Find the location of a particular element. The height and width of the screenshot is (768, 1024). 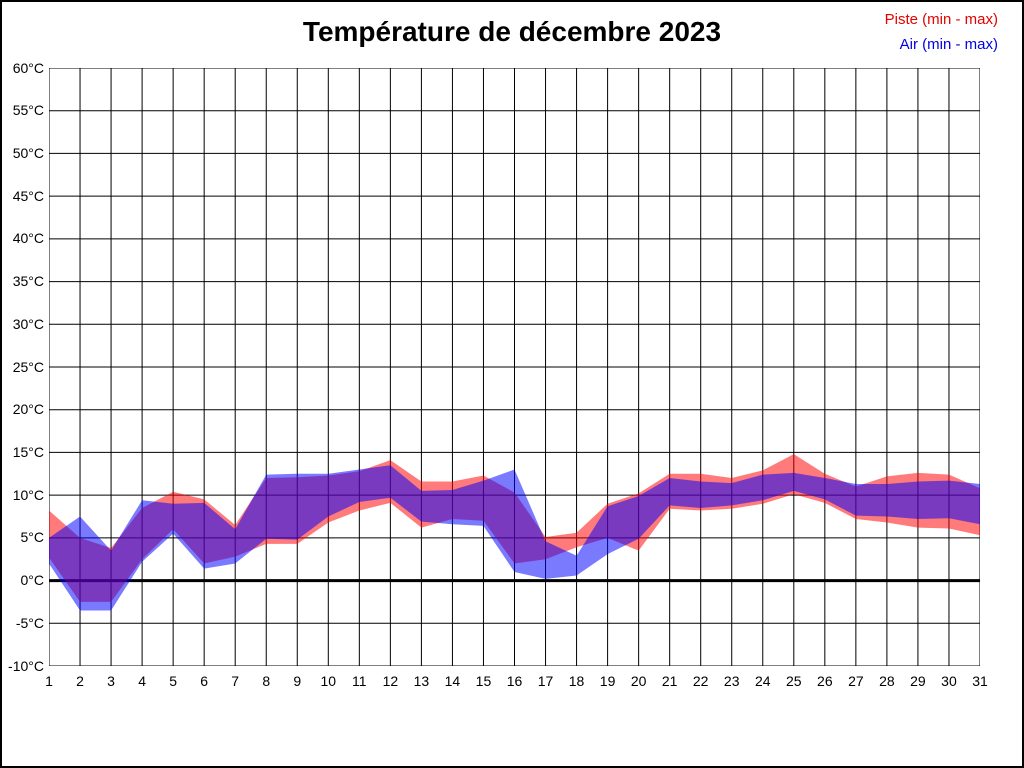

x-tick-label: 13 is located at coordinates (421, 681).